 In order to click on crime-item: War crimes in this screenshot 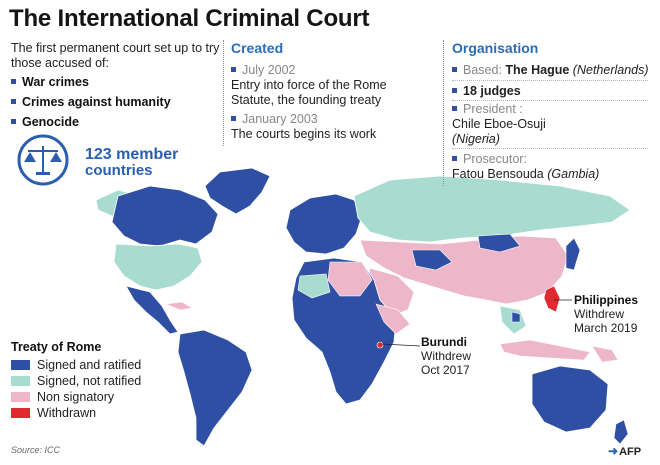, I will do `click(50, 82)`.